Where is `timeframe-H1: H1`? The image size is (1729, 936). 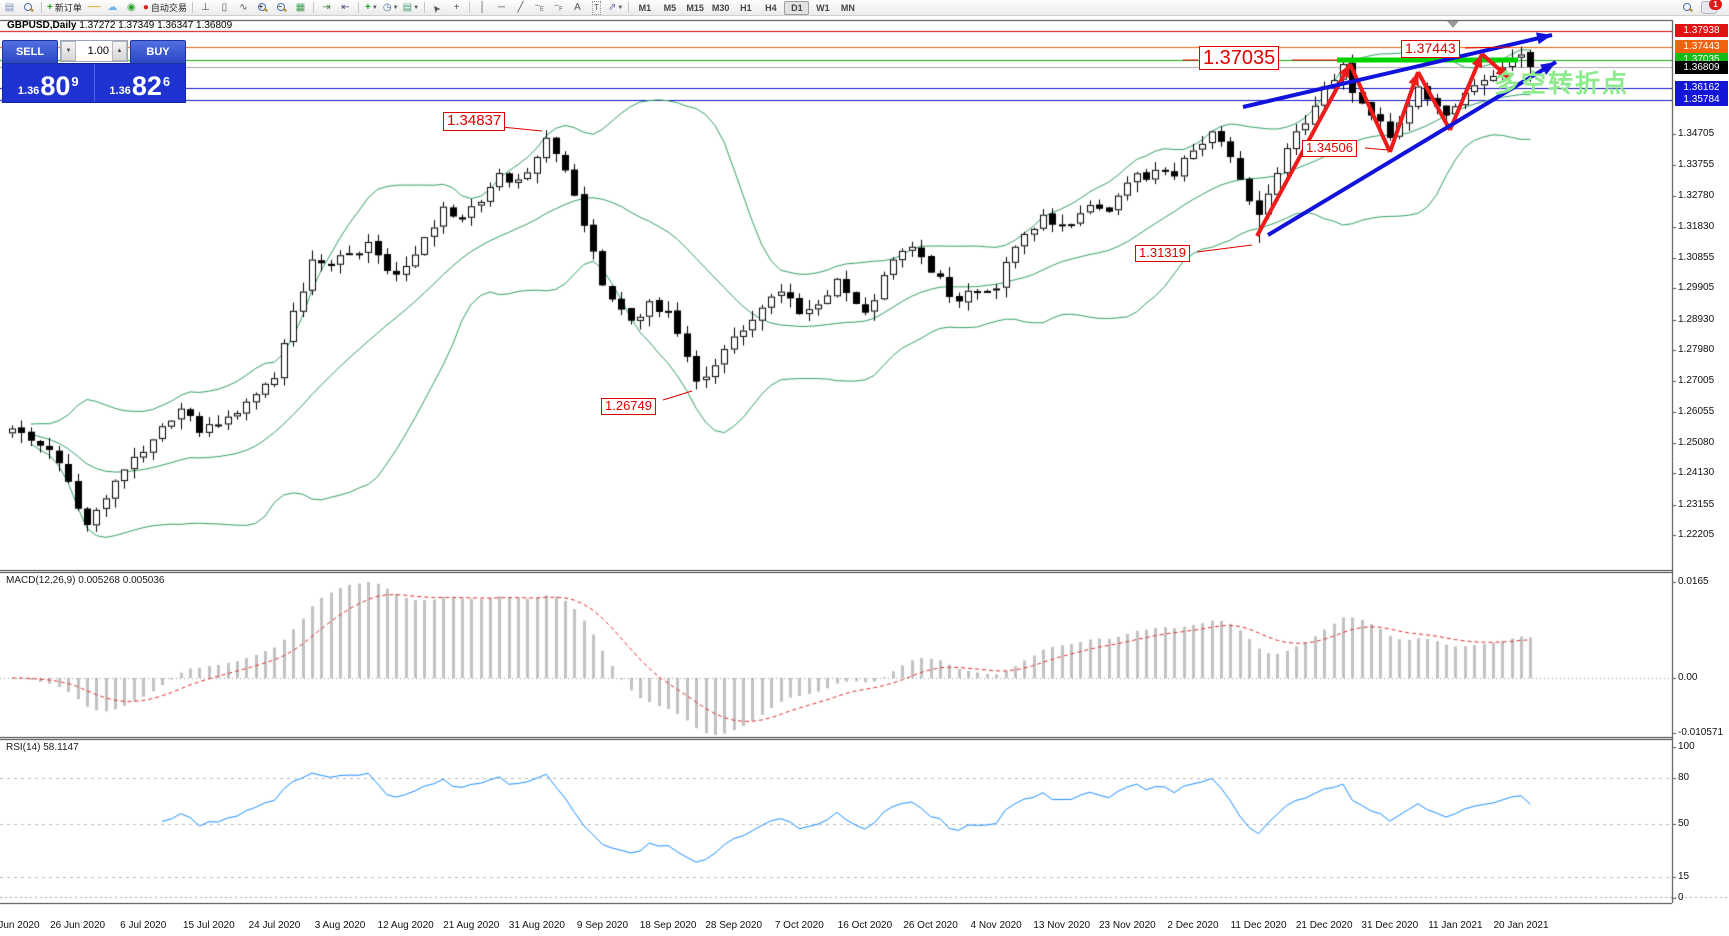 timeframe-H1: H1 is located at coordinates (746, 7).